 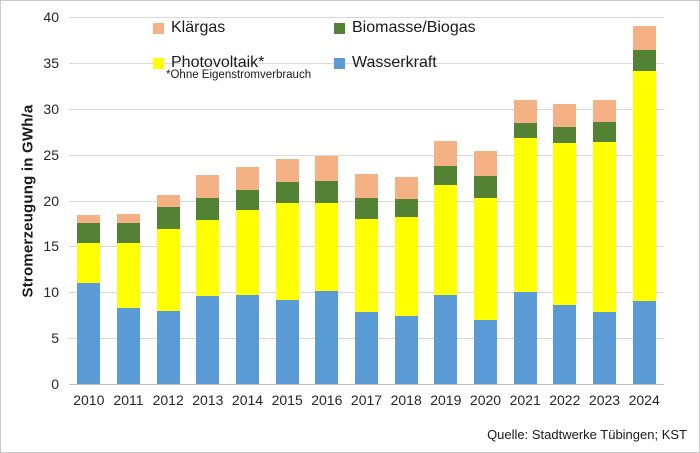 I want to click on x-tick-label-2020: 2020, so click(x=485, y=400).